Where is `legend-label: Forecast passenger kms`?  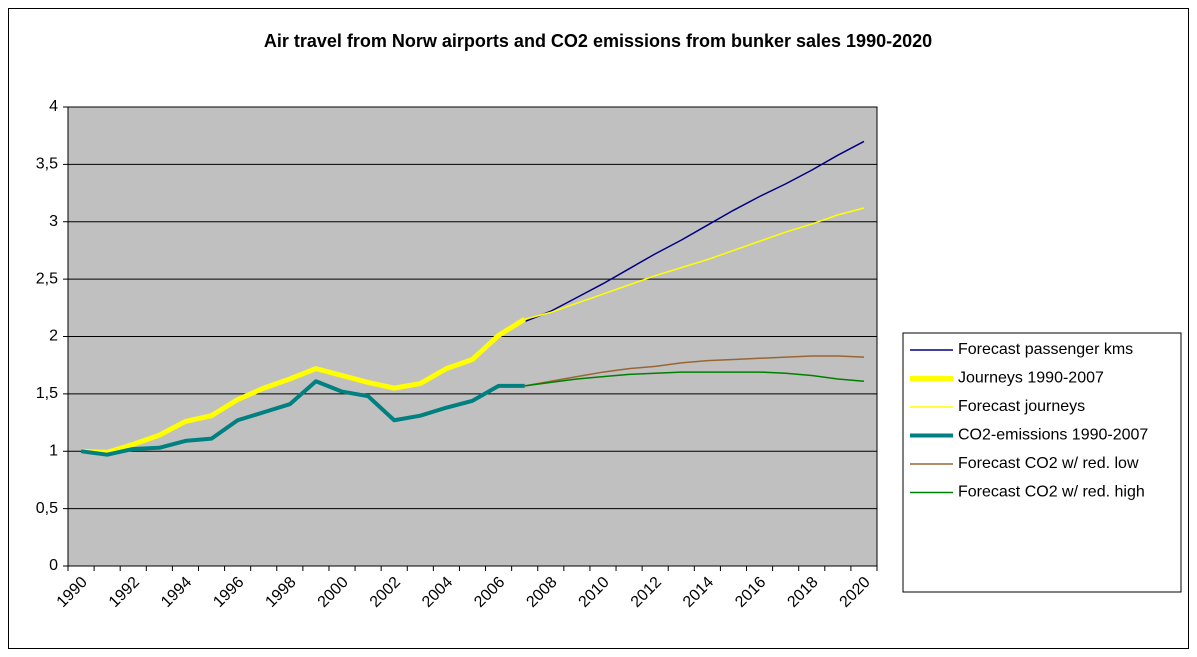
legend-label: Forecast passenger kms is located at coordinates (1045, 349).